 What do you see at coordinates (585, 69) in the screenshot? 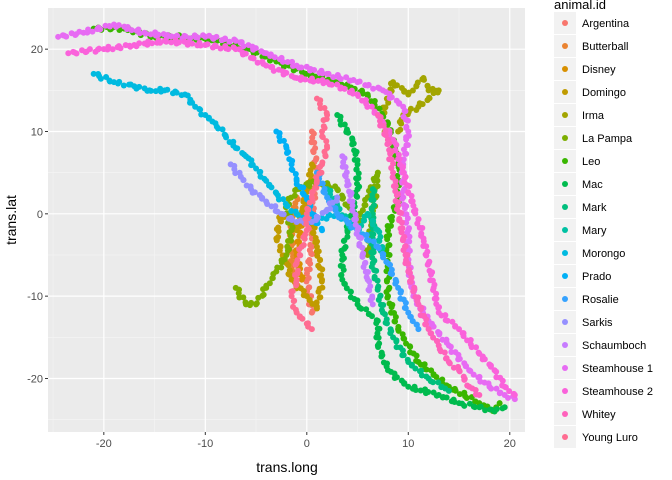
I see `legend-item: Disney` at bounding box center [585, 69].